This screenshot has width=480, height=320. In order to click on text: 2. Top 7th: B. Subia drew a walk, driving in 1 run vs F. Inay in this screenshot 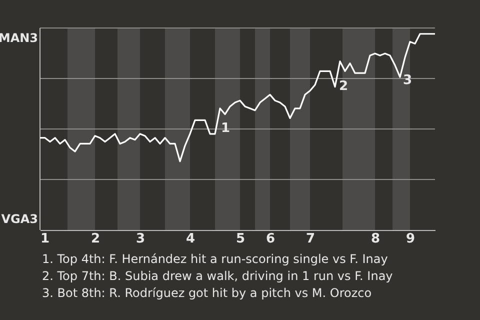, I will do `click(217, 276)`.